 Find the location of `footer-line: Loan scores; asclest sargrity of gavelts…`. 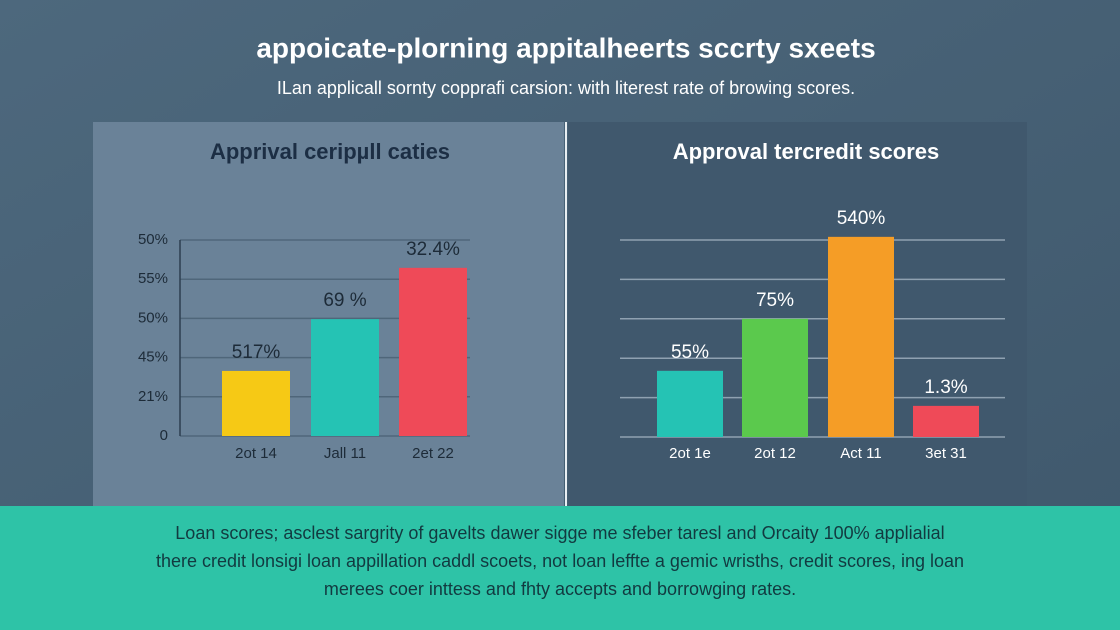

footer-line: Loan scores; asclest sargrity of gavelts… is located at coordinates (559, 533).